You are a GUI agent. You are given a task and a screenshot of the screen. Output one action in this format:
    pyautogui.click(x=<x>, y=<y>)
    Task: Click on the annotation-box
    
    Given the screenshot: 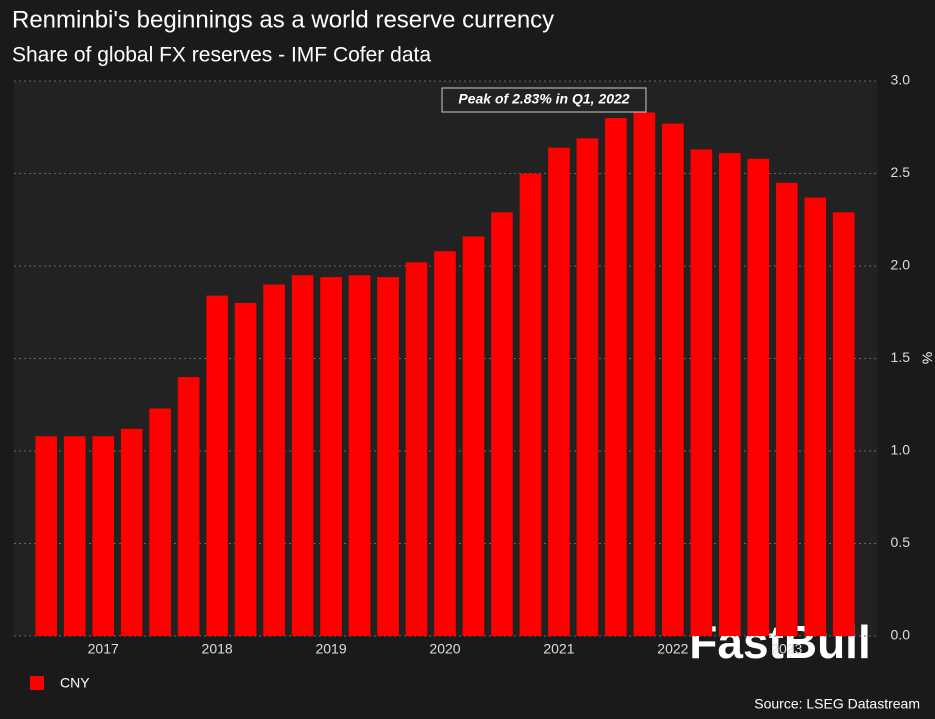 What is the action you would take?
    pyautogui.click(x=544, y=100)
    